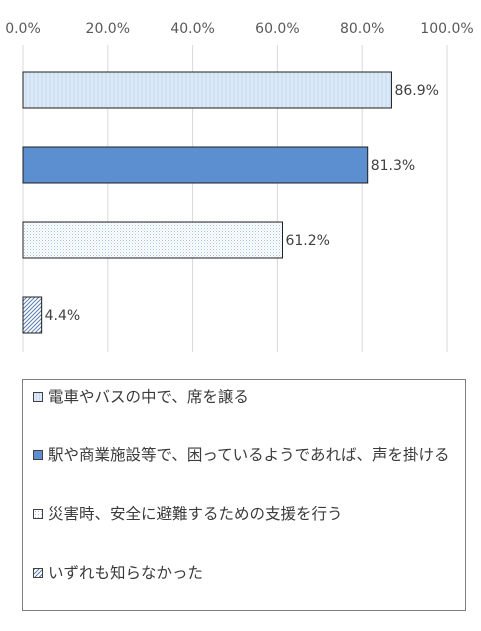 The width and height of the screenshot is (481, 631). I want to click on legend-item: いずれも知らなかった, so click(243, 573).